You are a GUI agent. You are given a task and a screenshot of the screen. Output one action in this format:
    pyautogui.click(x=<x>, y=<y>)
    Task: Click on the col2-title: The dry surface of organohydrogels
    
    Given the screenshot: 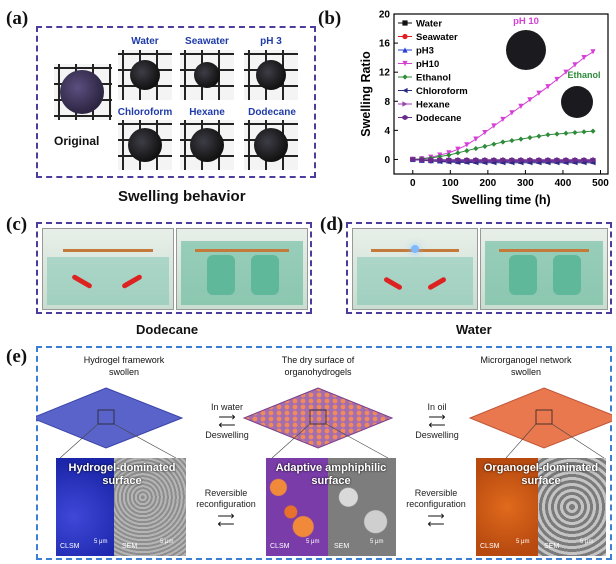 What is the action you would take?
    pyautogui.click(x=318, y=366)
    